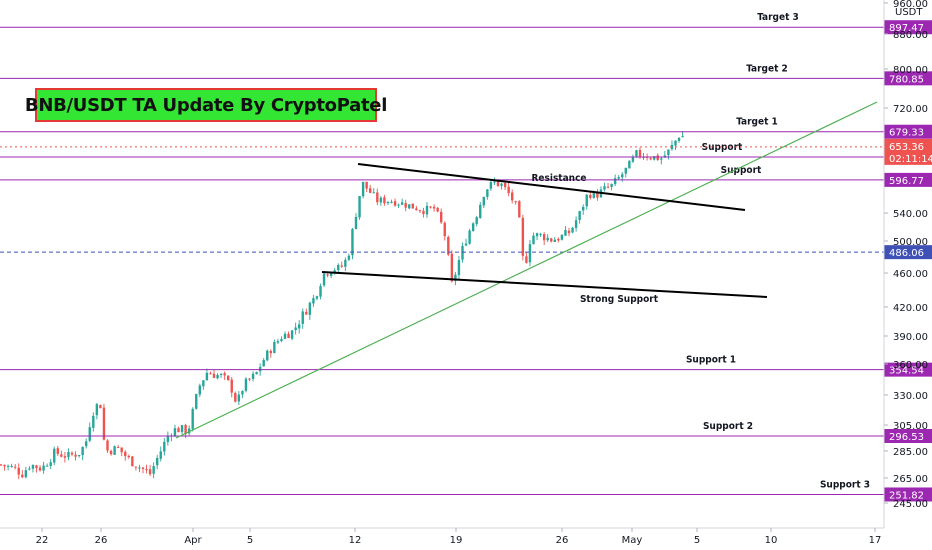 The height and width of the screenshot is (550, 932). I want to click on chart-title: BNB/USDT TA Update By CryptoPatel, so click(206, 105).